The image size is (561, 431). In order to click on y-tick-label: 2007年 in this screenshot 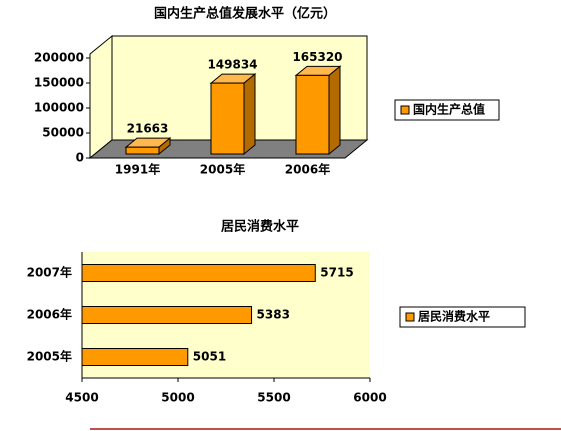, I will do `click(49, 272)`.